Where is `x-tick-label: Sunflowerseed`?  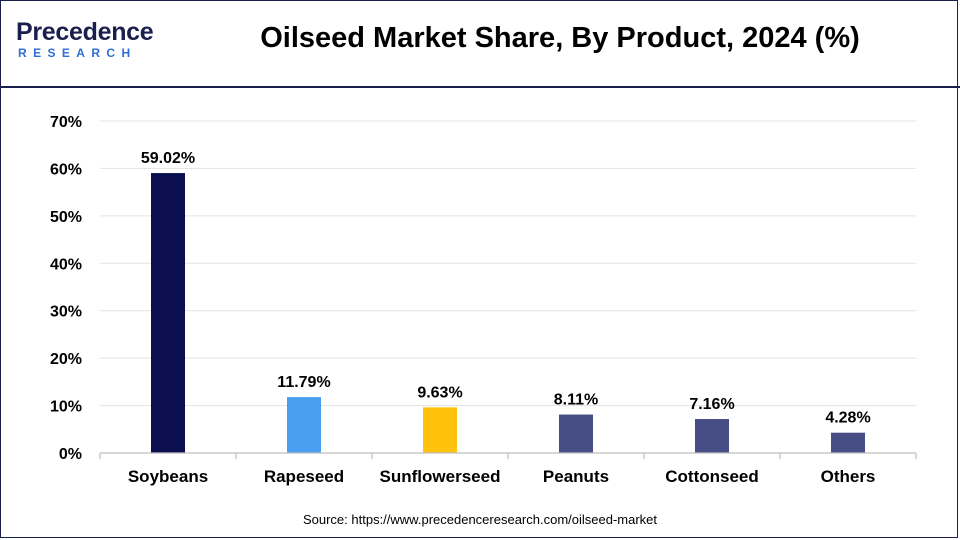
x-tick-label: Sunflowerseed is located at coordinates (440, 476).